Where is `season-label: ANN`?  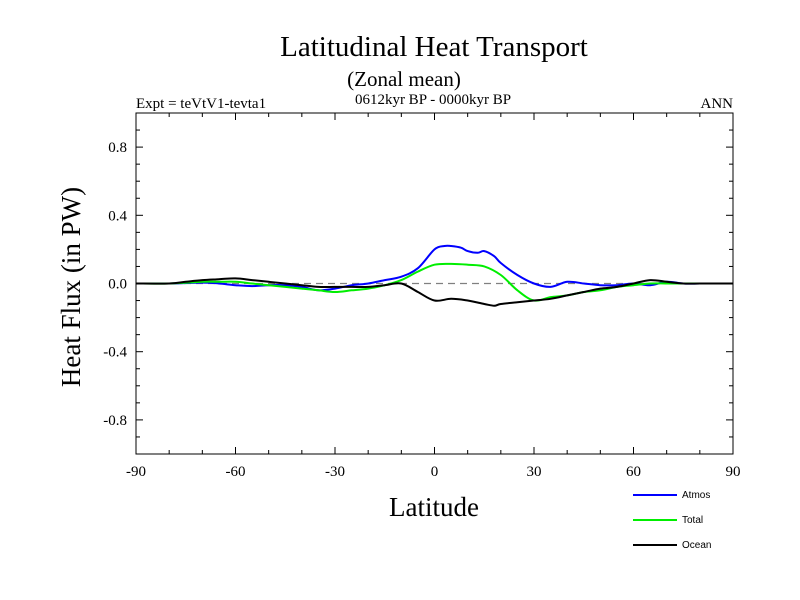
season-label: ANN is located at coordinates (717, 104).